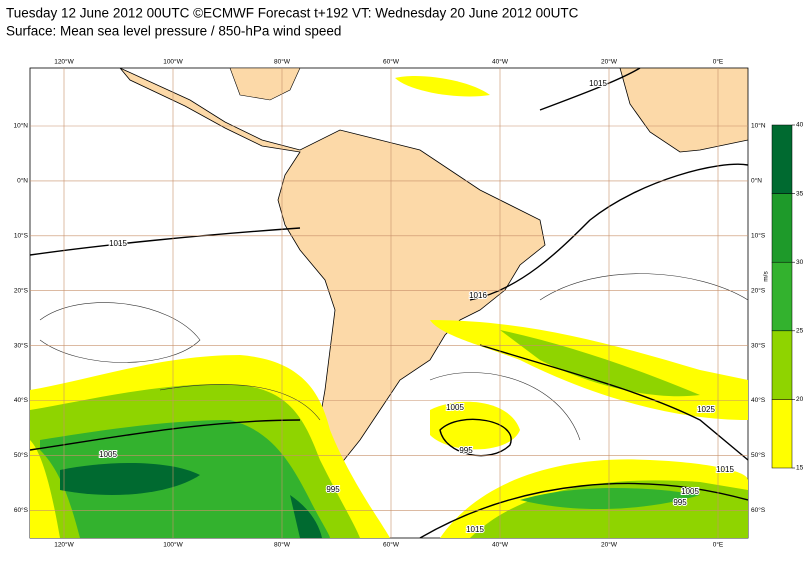 The image size is (812, 564). I want to click on colorbar-tick-label: 35, so click(800, 193).